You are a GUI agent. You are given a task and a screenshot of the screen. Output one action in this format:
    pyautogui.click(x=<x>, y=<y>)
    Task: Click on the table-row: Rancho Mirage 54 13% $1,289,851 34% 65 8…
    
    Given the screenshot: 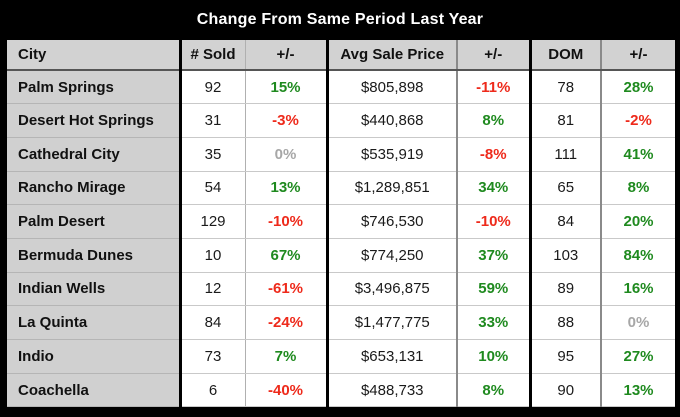 What is the action you would take?
    pyautogui.click(x=341, y=188)
    